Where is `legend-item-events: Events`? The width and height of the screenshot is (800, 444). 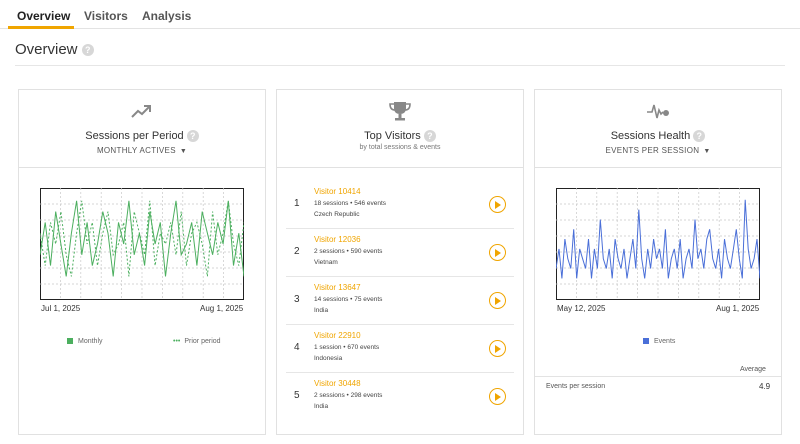
legend-item-events: Events is located at coordinates (659, 341).